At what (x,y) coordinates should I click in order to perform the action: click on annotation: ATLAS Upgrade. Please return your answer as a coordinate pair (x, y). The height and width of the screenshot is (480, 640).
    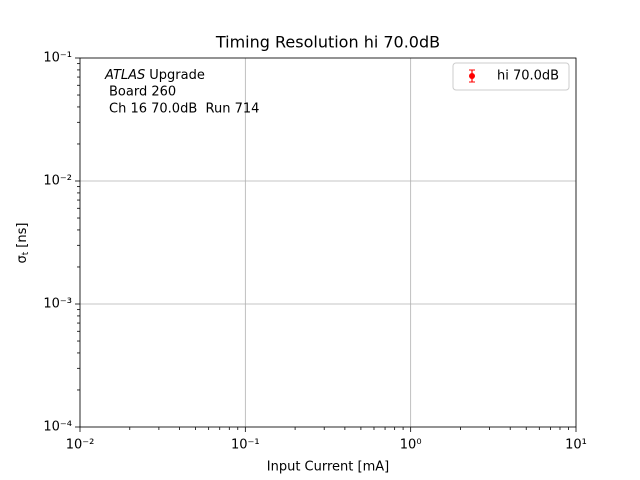
    Looking at the image, I should click on (154, 75).